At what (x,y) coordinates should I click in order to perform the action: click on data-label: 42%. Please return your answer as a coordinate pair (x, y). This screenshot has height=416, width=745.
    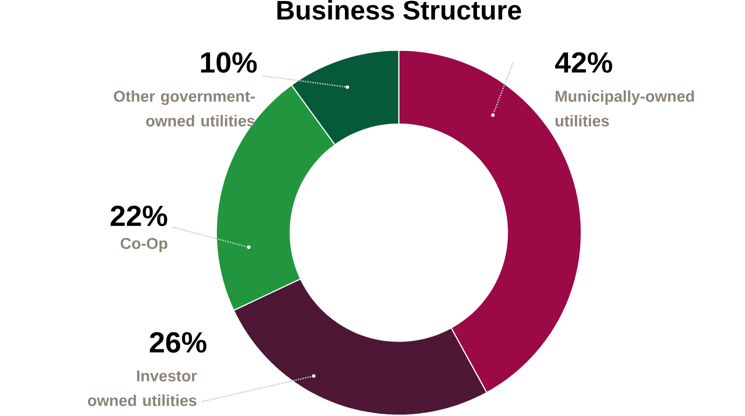
    Looking at the image, I should click on (583, 62).